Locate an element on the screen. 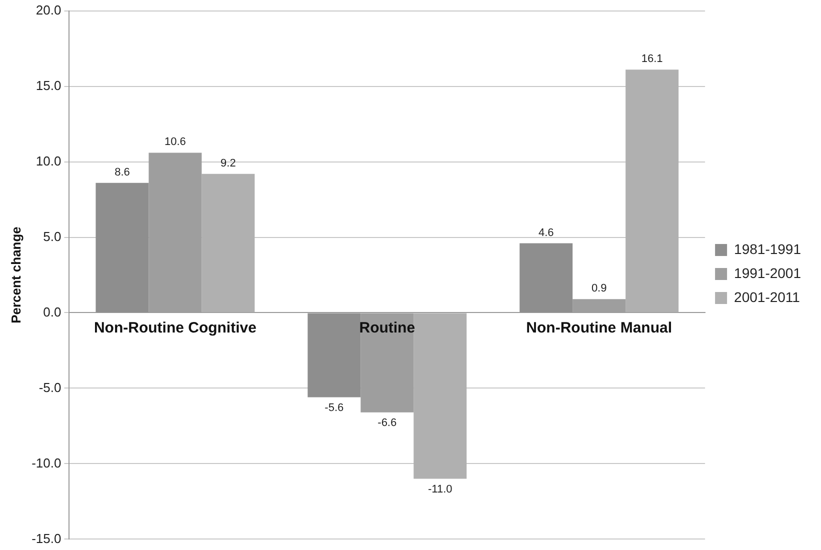 This screenshot has height=550, width=821. data-label: 10.6 is located at coordinates (175, 142).